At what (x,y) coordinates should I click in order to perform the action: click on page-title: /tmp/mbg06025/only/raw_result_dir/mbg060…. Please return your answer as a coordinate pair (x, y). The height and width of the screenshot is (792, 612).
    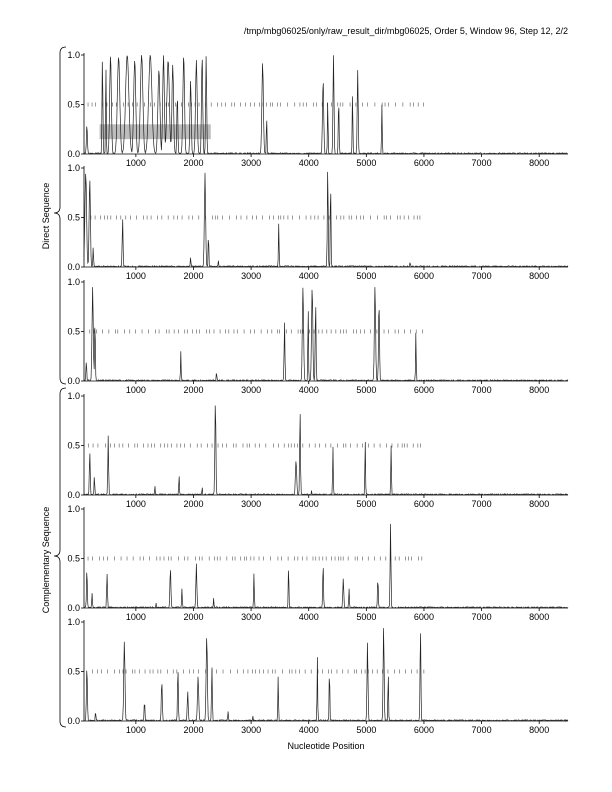
    Looking at the image, I should click on (405, 31).